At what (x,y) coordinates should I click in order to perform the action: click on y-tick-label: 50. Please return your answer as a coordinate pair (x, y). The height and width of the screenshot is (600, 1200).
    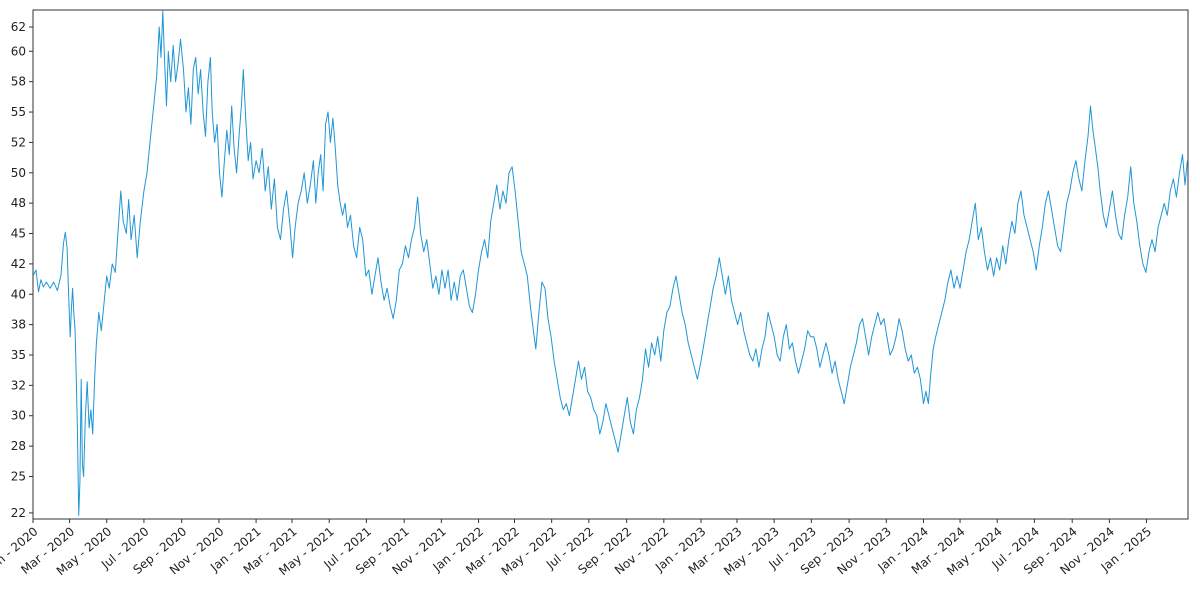
    Looking at the image, I should click on (18, 173).